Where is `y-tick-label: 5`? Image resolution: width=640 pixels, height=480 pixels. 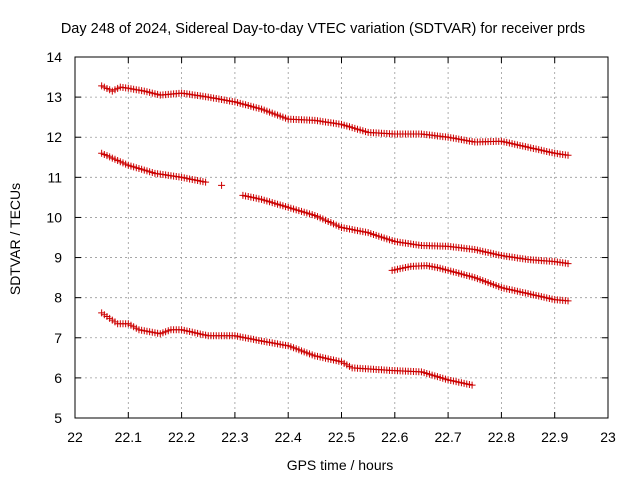 y-tick-label: 5 is located at coordinates (58, 418).